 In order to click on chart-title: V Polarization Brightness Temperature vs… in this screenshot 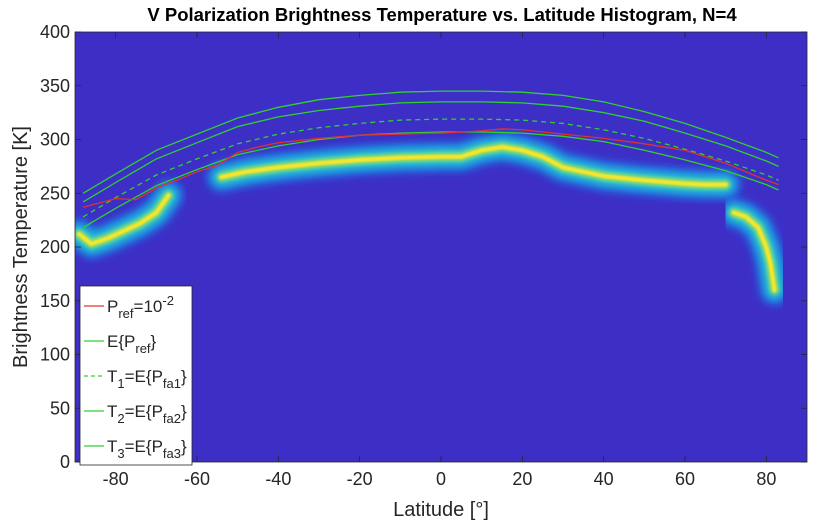, I will do `click(442, 14)`.